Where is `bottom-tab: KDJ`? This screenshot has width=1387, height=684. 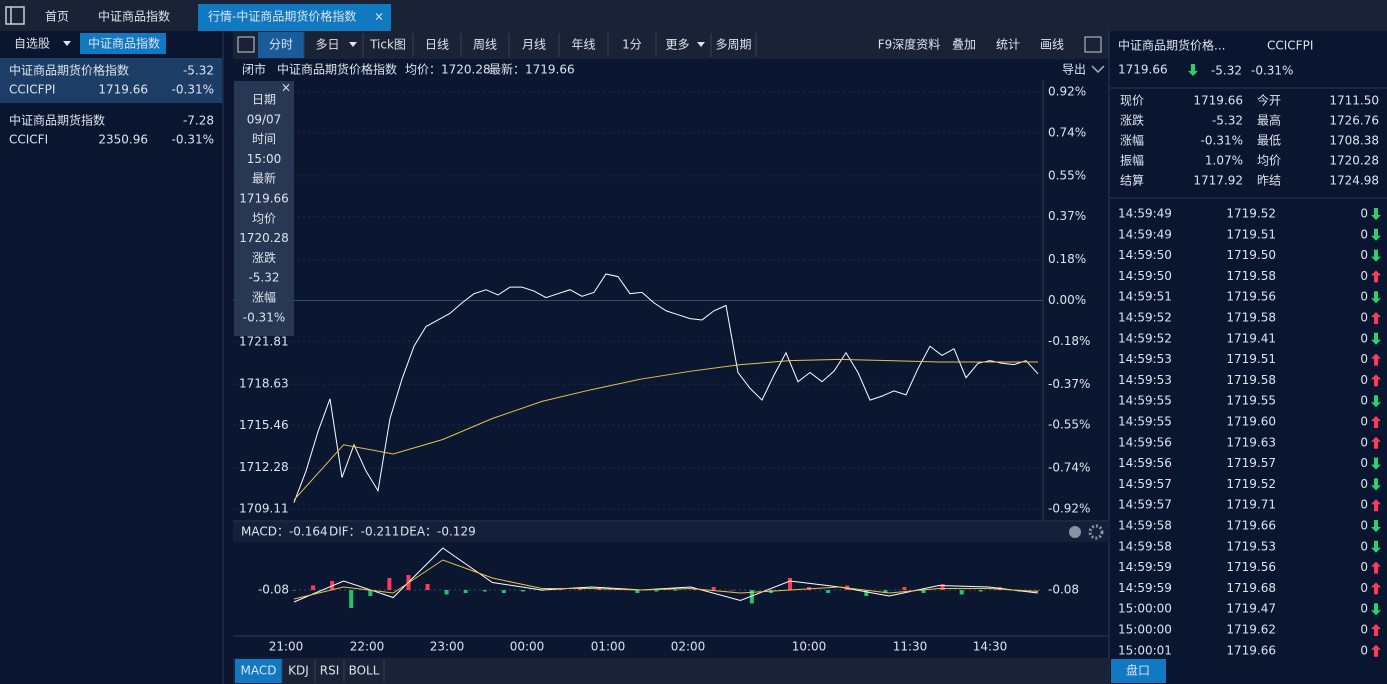
bottom-tab: KDJ is located at coordinates (298, 671).